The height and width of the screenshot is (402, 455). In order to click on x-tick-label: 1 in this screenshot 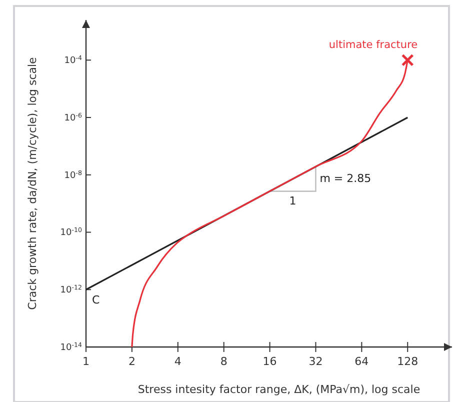, I will do `click(86, 361)`.